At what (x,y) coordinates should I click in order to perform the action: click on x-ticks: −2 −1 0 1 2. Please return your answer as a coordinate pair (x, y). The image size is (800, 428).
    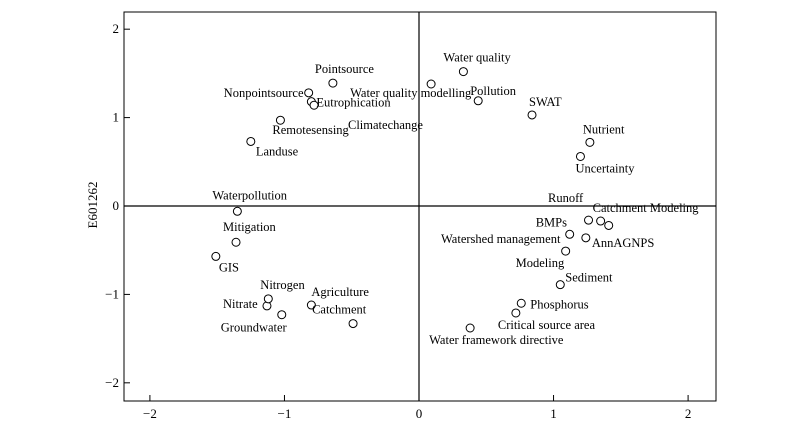
    Looking at the image, I should click on (417, 408).